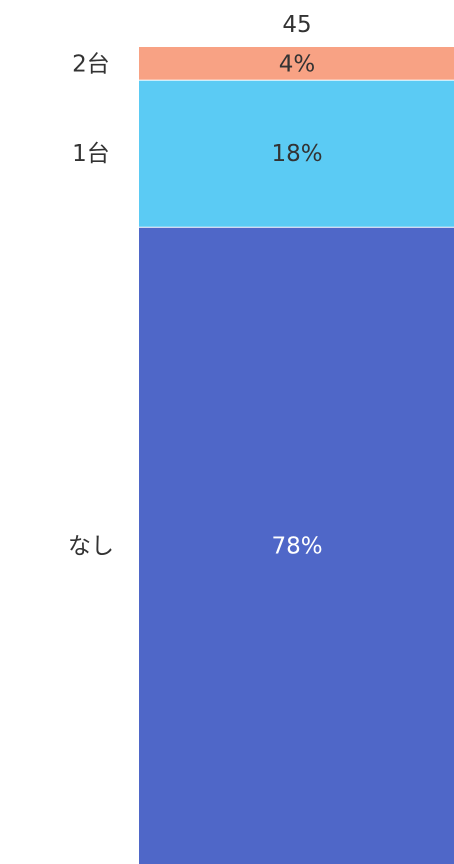 Image resolution: width=454 pixels, height=864 pixels. Describe the element at coordinates (91, 64) in the screenshot. I see `category-label-segment-3: 2台` at that location.